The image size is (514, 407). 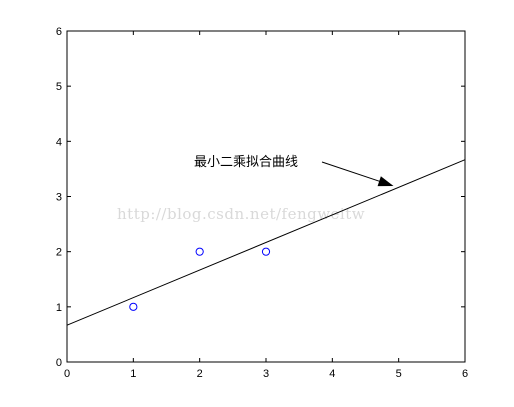 What do you see at coordinates (399, 374) in the screenshot?
I see `x-tick-label: 5` at bounding box center [399, 374].